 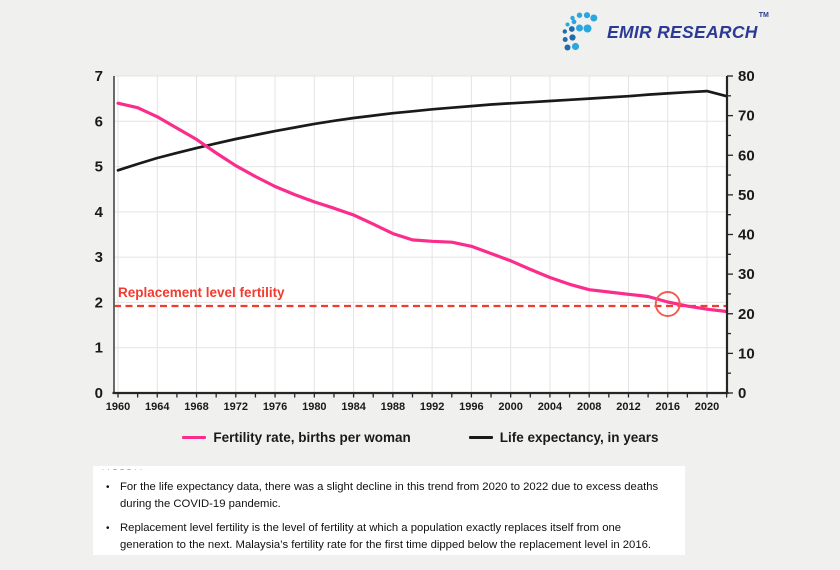 I want to click on left-axis-label: 7, so click(x=99, y=76).